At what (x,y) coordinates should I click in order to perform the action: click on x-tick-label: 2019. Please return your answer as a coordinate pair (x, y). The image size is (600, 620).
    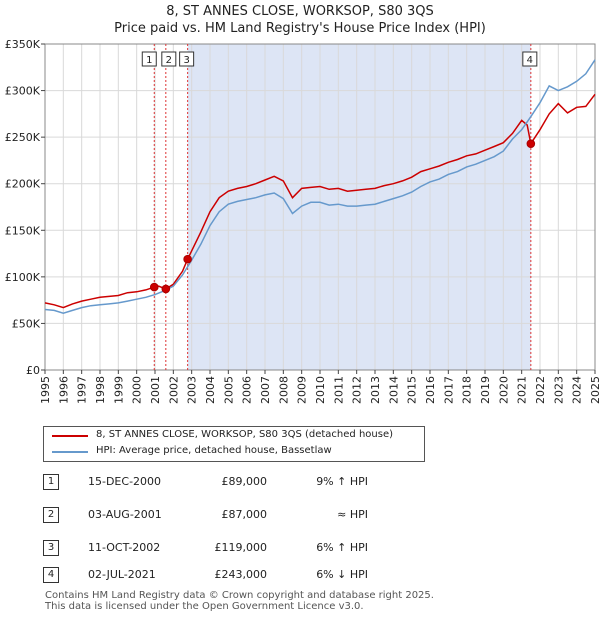
    Looking at the image, I should click on (485, 390).